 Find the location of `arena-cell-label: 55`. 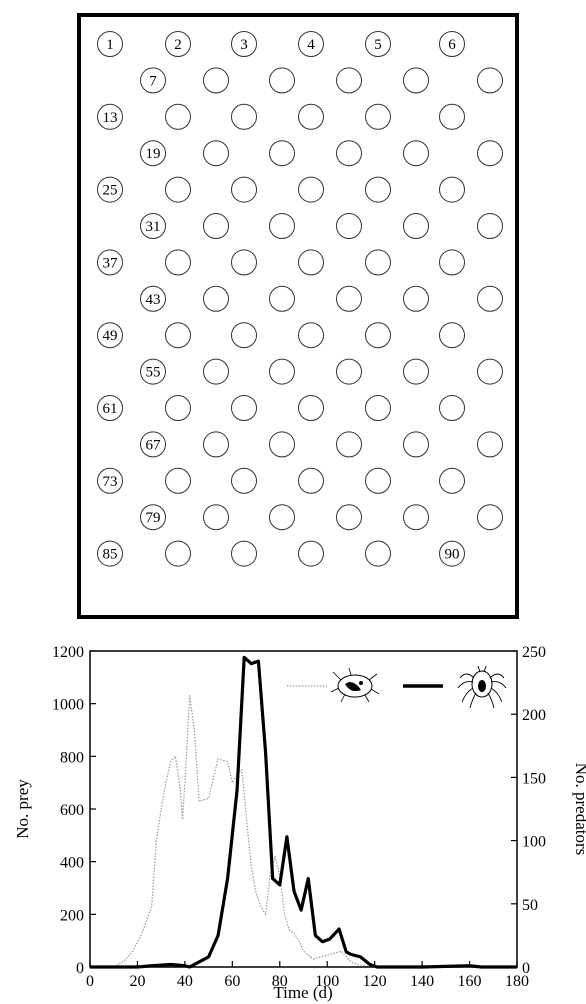

arena-cell-label: 55 is located at coordinates (153, 373).